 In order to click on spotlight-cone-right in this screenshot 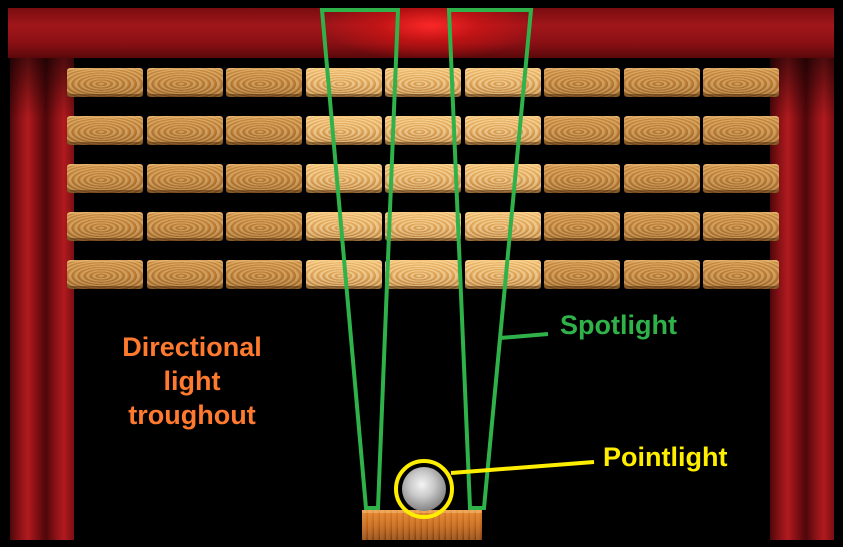, I will do `click(490, 259)`.